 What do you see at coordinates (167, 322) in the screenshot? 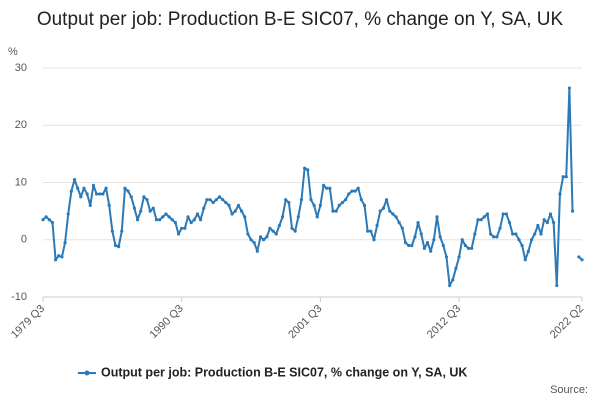
I see `x-tick-label: 1990 Q3` at bounding box center [167, 322].